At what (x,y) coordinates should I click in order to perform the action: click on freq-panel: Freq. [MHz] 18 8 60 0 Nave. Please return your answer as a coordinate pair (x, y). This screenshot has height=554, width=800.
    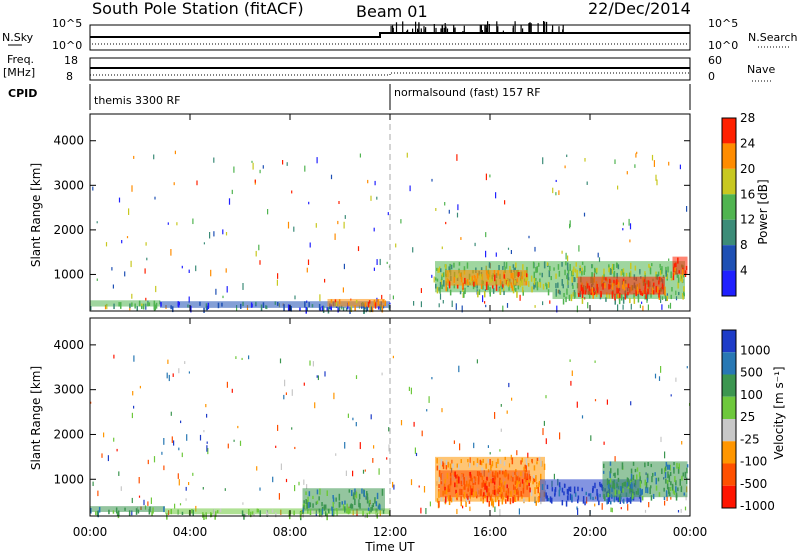
    Looking at the image, I should click on (389, 68).